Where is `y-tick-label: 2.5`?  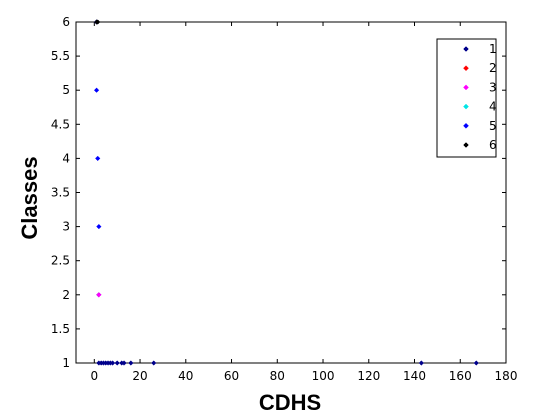 y-tick-label: 2.5 is located at coordinates (60, 261).